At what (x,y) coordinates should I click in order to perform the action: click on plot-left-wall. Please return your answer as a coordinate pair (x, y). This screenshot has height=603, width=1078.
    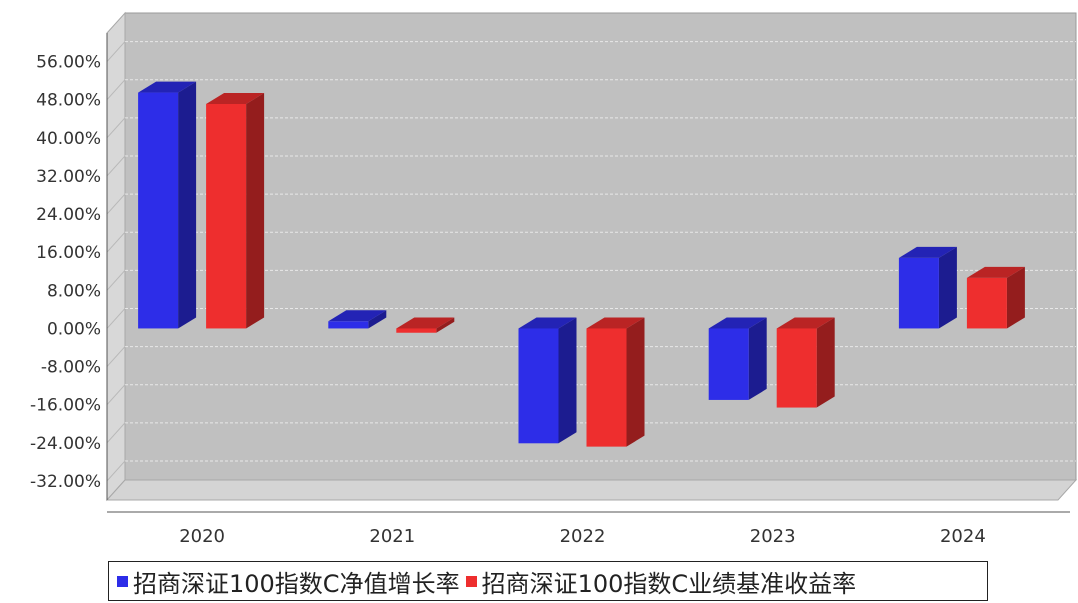
    Looking at the image, I should click on (116, 256).